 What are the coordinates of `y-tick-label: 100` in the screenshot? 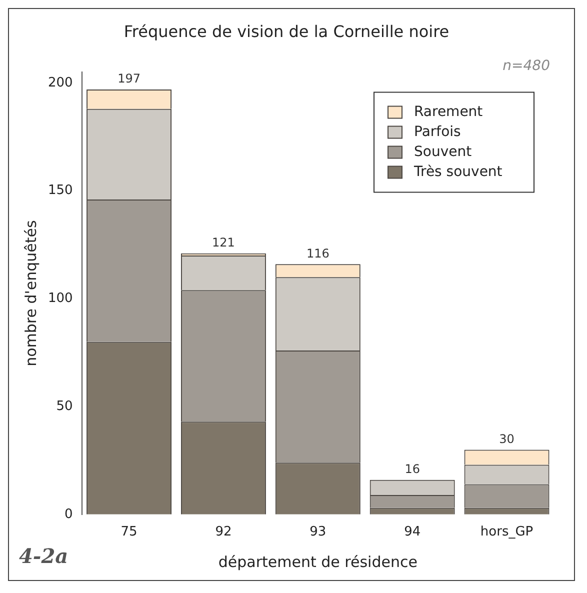 It's located at (60, 298).